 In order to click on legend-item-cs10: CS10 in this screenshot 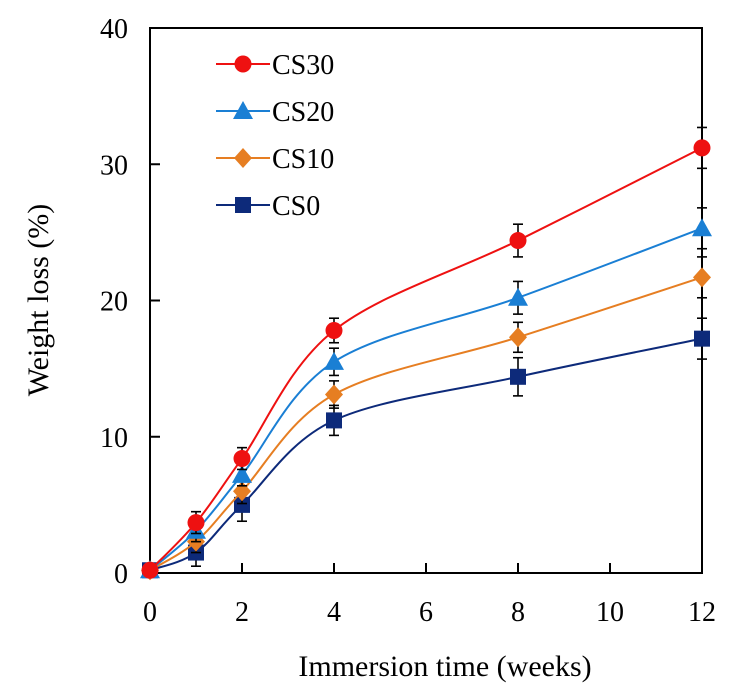, I will do `click(275, 159)`.